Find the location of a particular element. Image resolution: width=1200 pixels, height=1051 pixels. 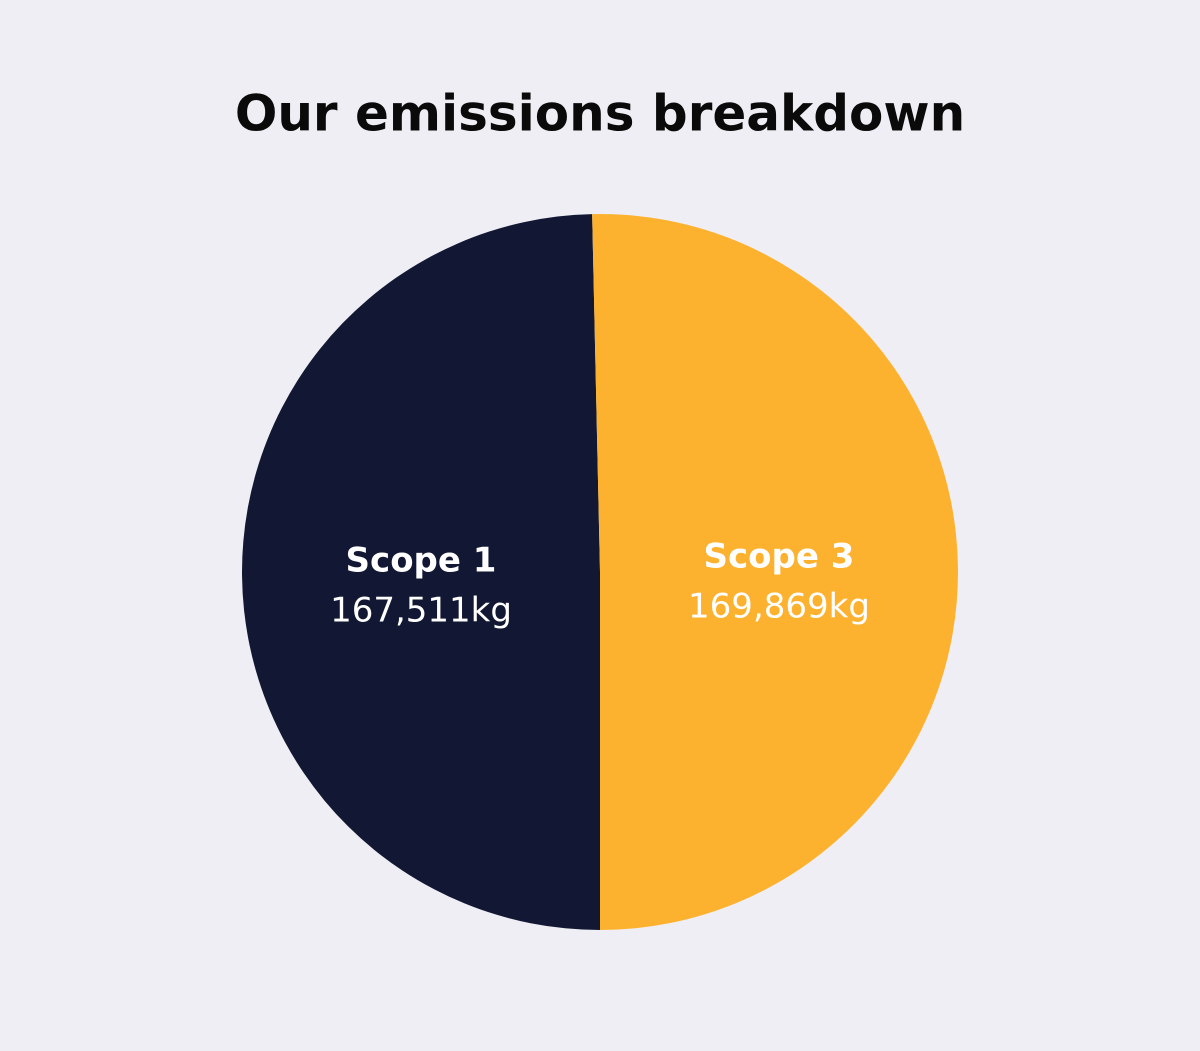

slice-name: Scope 1 is located at coordinates (421, 560).